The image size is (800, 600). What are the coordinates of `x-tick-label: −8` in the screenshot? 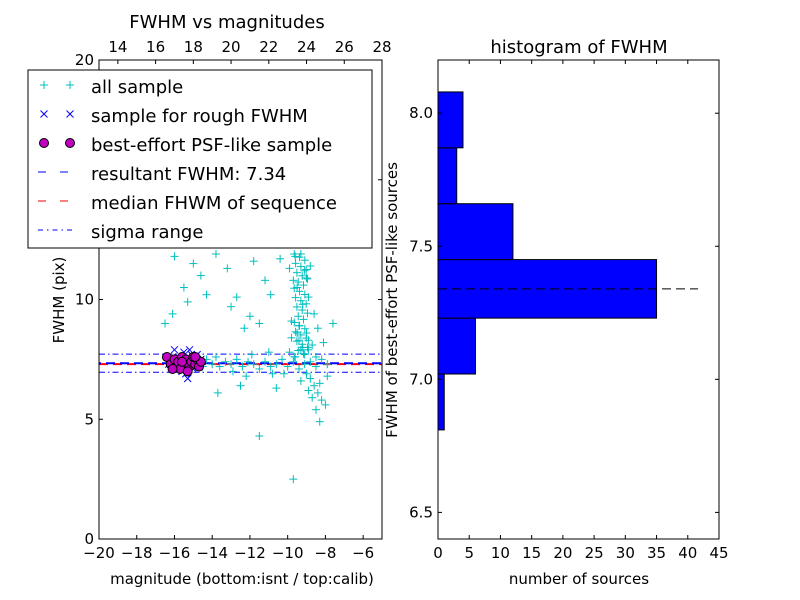 It's located at (325, 553).